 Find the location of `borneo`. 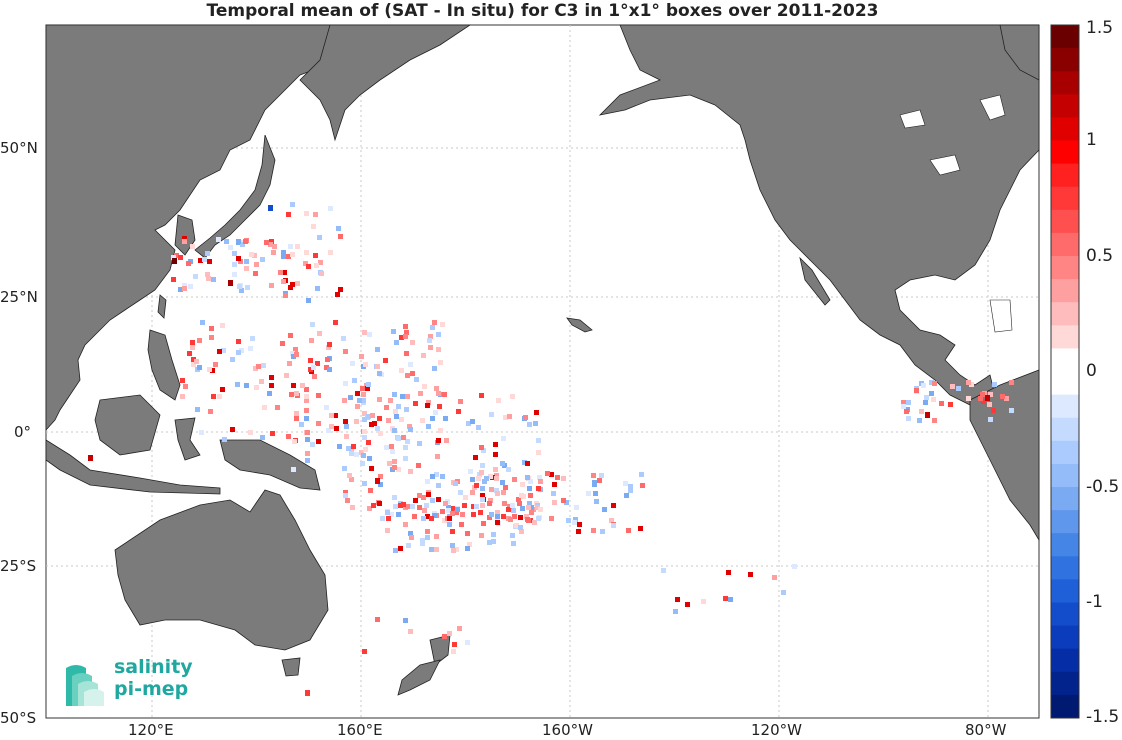

borneo is located at coordinates (127, 425).